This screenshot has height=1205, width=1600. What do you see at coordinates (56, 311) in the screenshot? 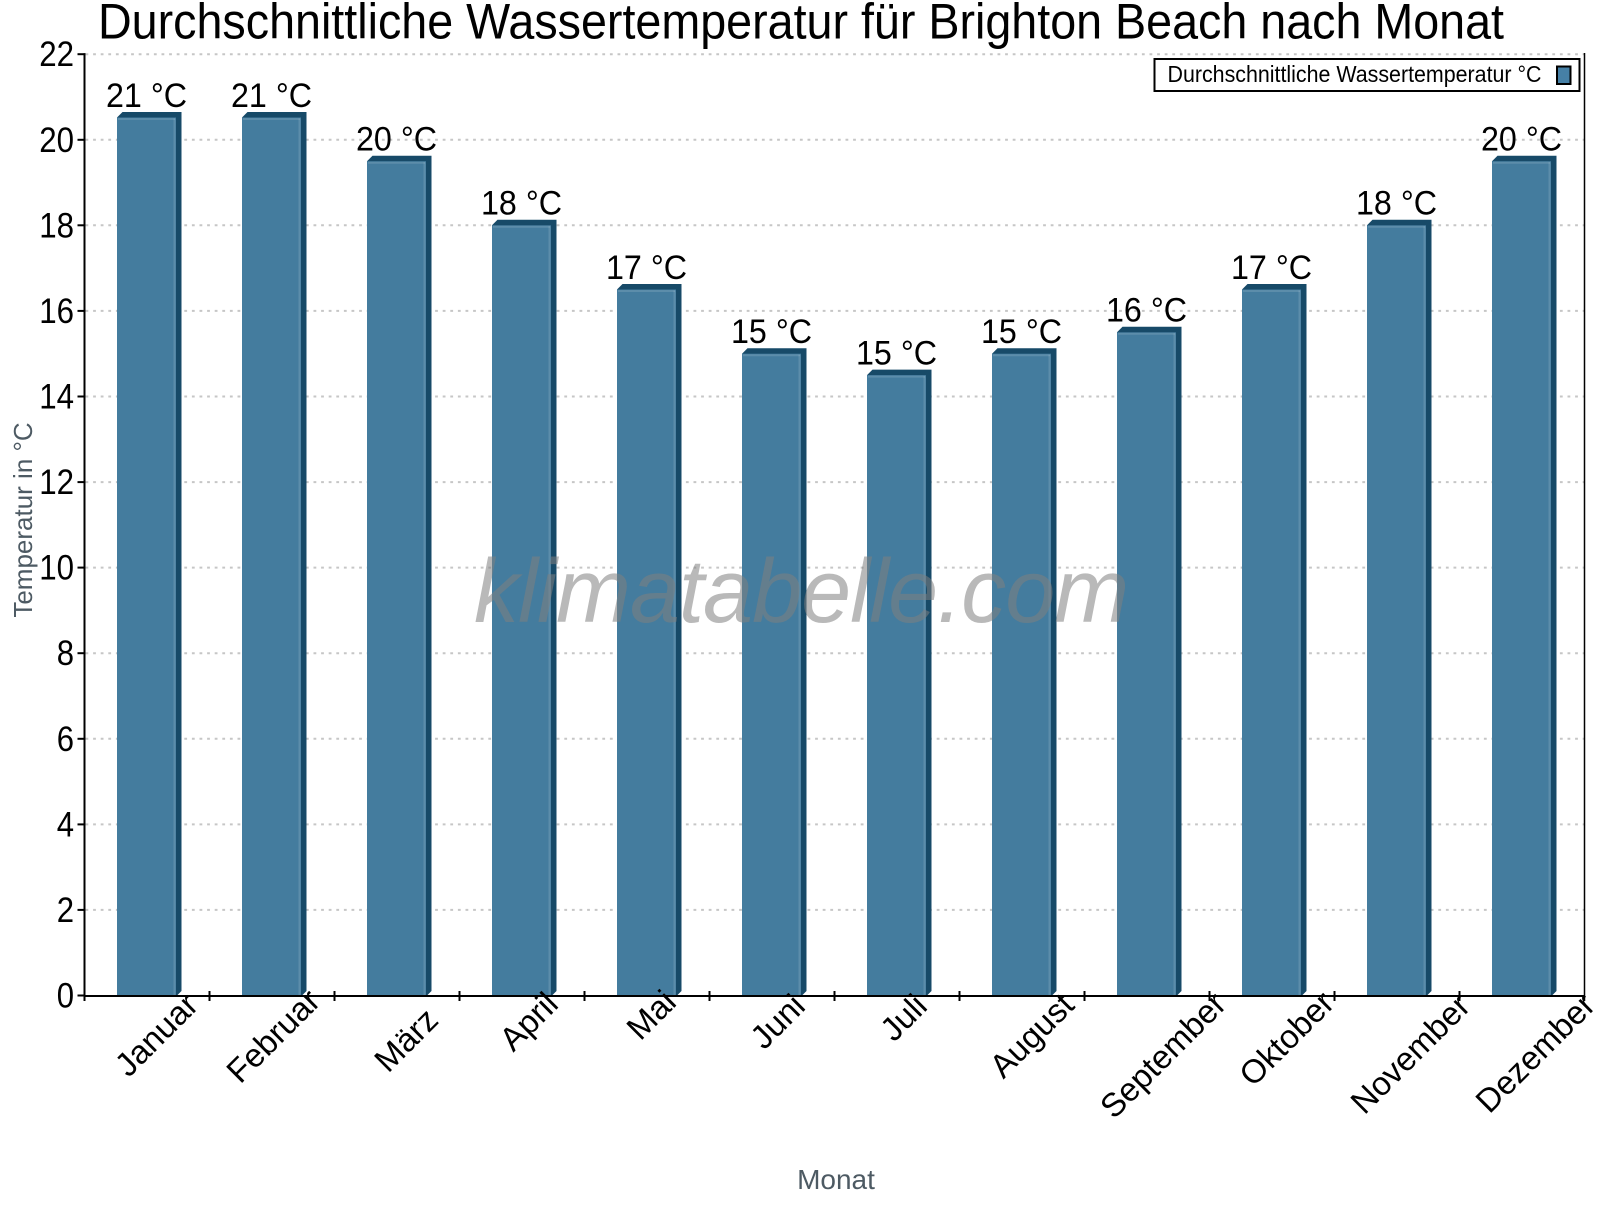
I see `svg-text: 16` at bounding box center [56, 311].